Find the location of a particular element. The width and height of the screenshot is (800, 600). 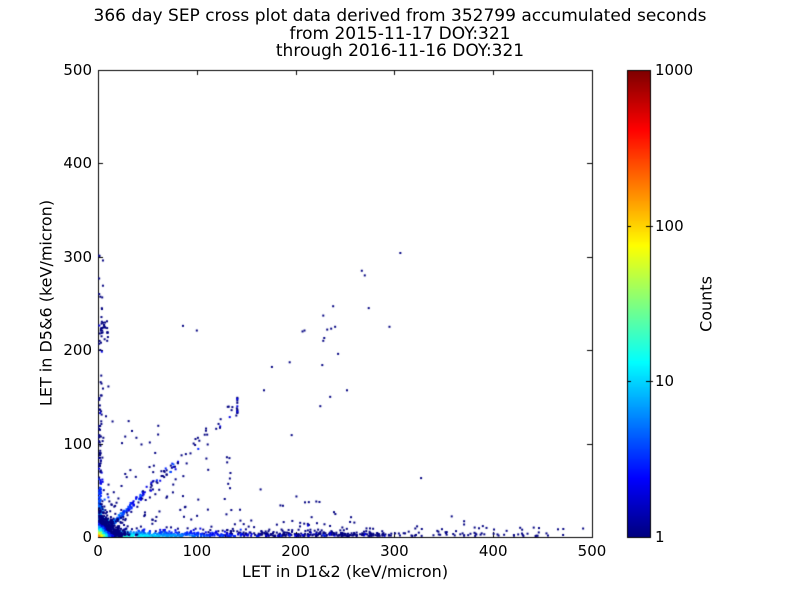

x-axis-label: LET in D1&2 (keV/micron) is located at coordinates (345, 571).